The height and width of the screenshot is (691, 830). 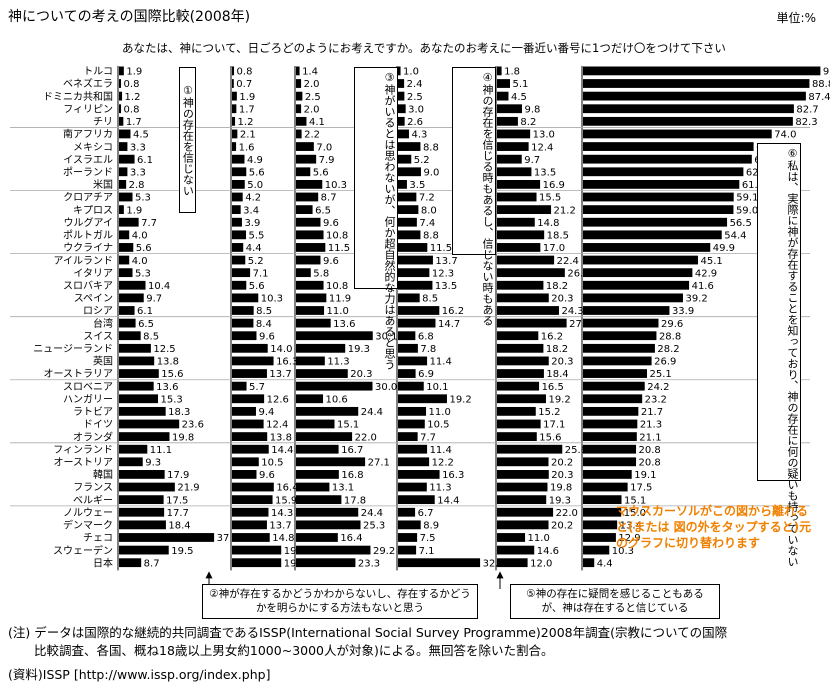 What do you see at coordinates (134, 210) in the screenshot?
I see `data-label: 1.9` at bounding box center [134, 210].